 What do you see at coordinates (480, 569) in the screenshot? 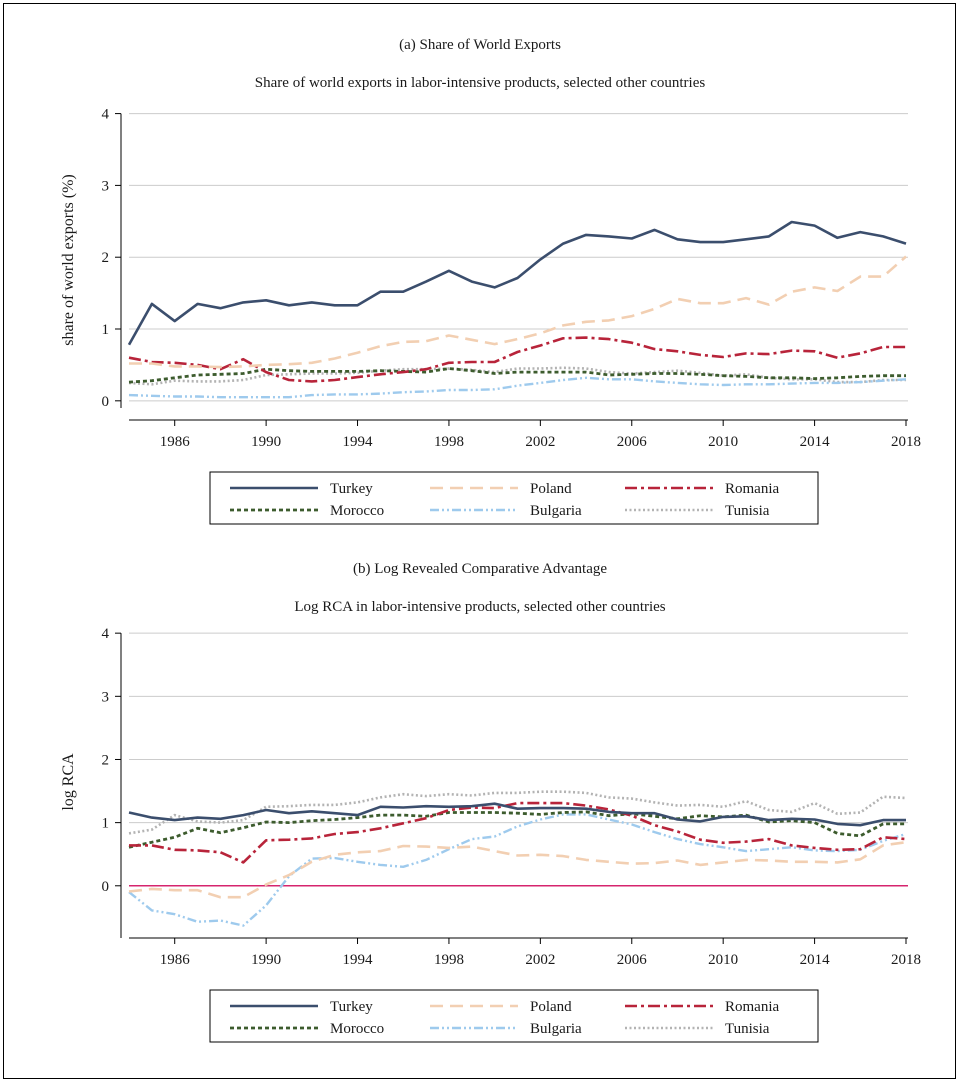
I see `panel-label: (b) Log Revealed Comparative Advantage` at bounding box center [480, 569].